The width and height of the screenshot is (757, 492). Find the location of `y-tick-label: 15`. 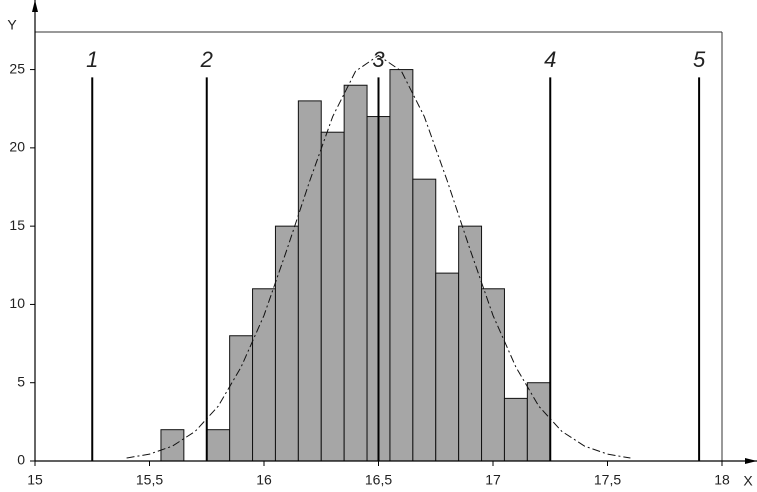

y-tick-label: 15 is located at coordinates (17, 225).